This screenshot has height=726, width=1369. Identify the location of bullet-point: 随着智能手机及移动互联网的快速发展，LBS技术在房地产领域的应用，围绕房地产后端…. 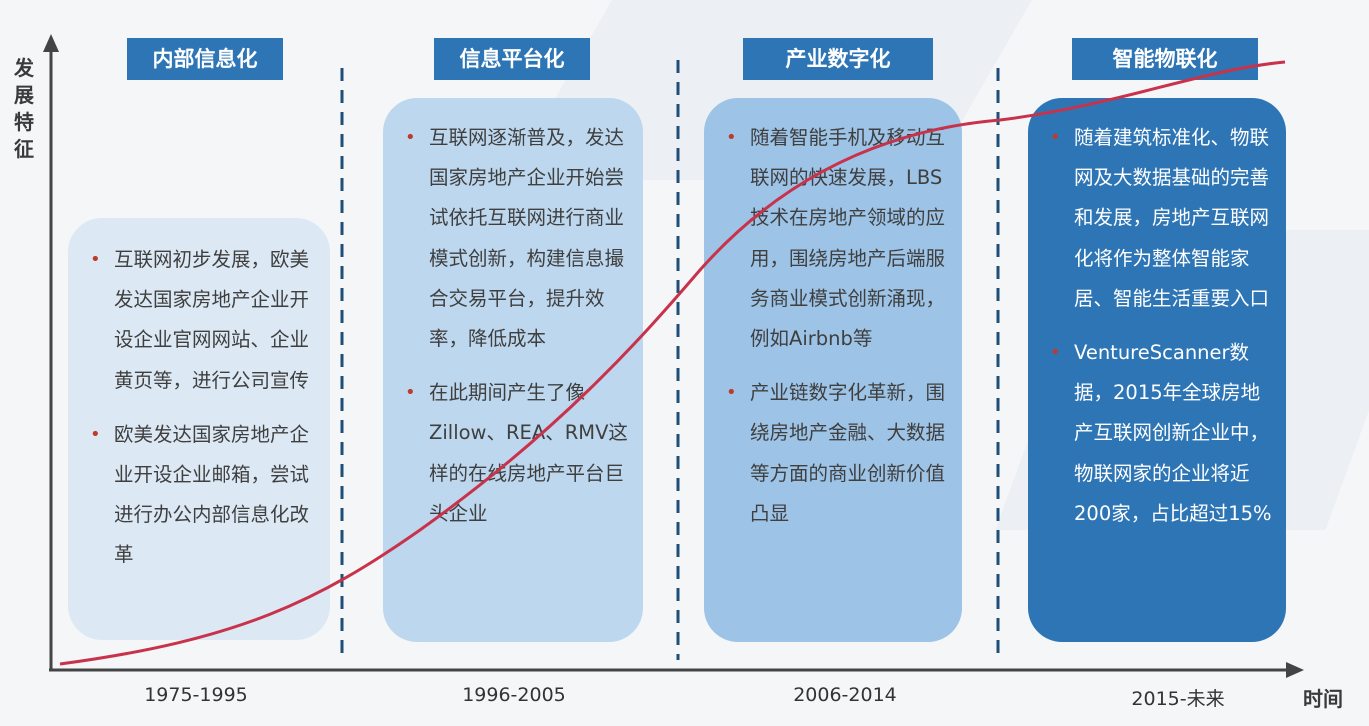
(832, 238).